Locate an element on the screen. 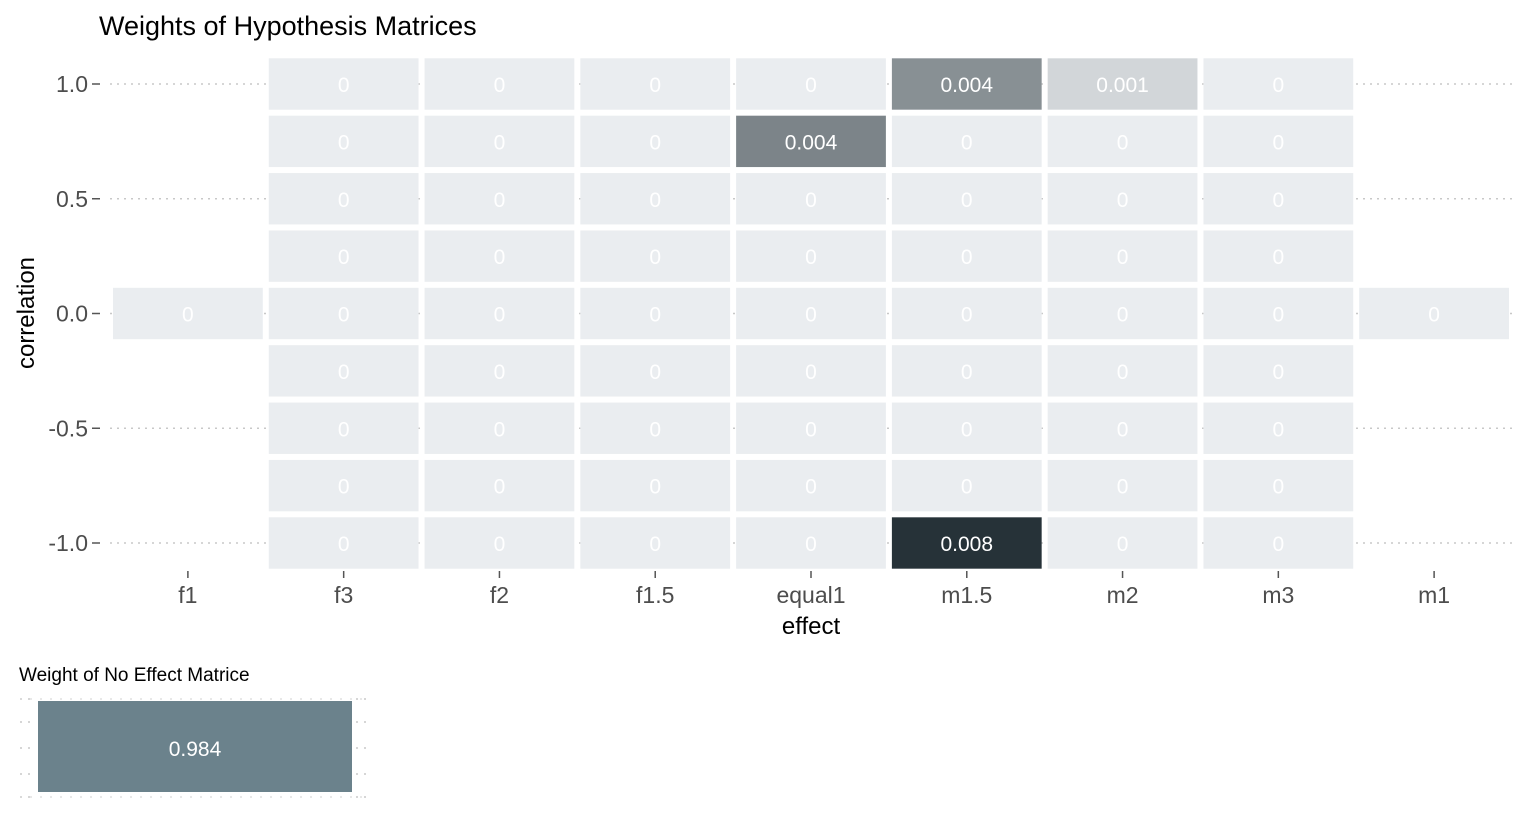 This screenshot has width=1536, height=816. x-axis-title: effect is located at coordinates (811, 626).